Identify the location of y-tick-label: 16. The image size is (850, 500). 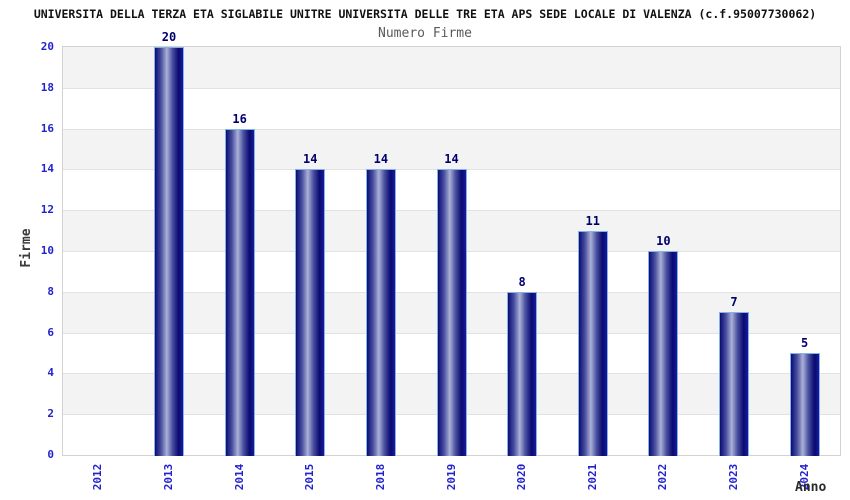
(47, 128).